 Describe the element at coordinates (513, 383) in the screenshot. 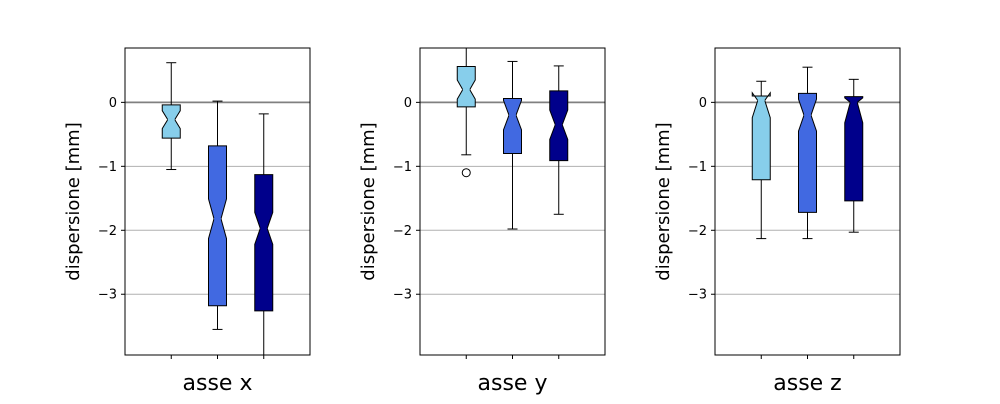

I see `x-axis-label: asse y` at that location.